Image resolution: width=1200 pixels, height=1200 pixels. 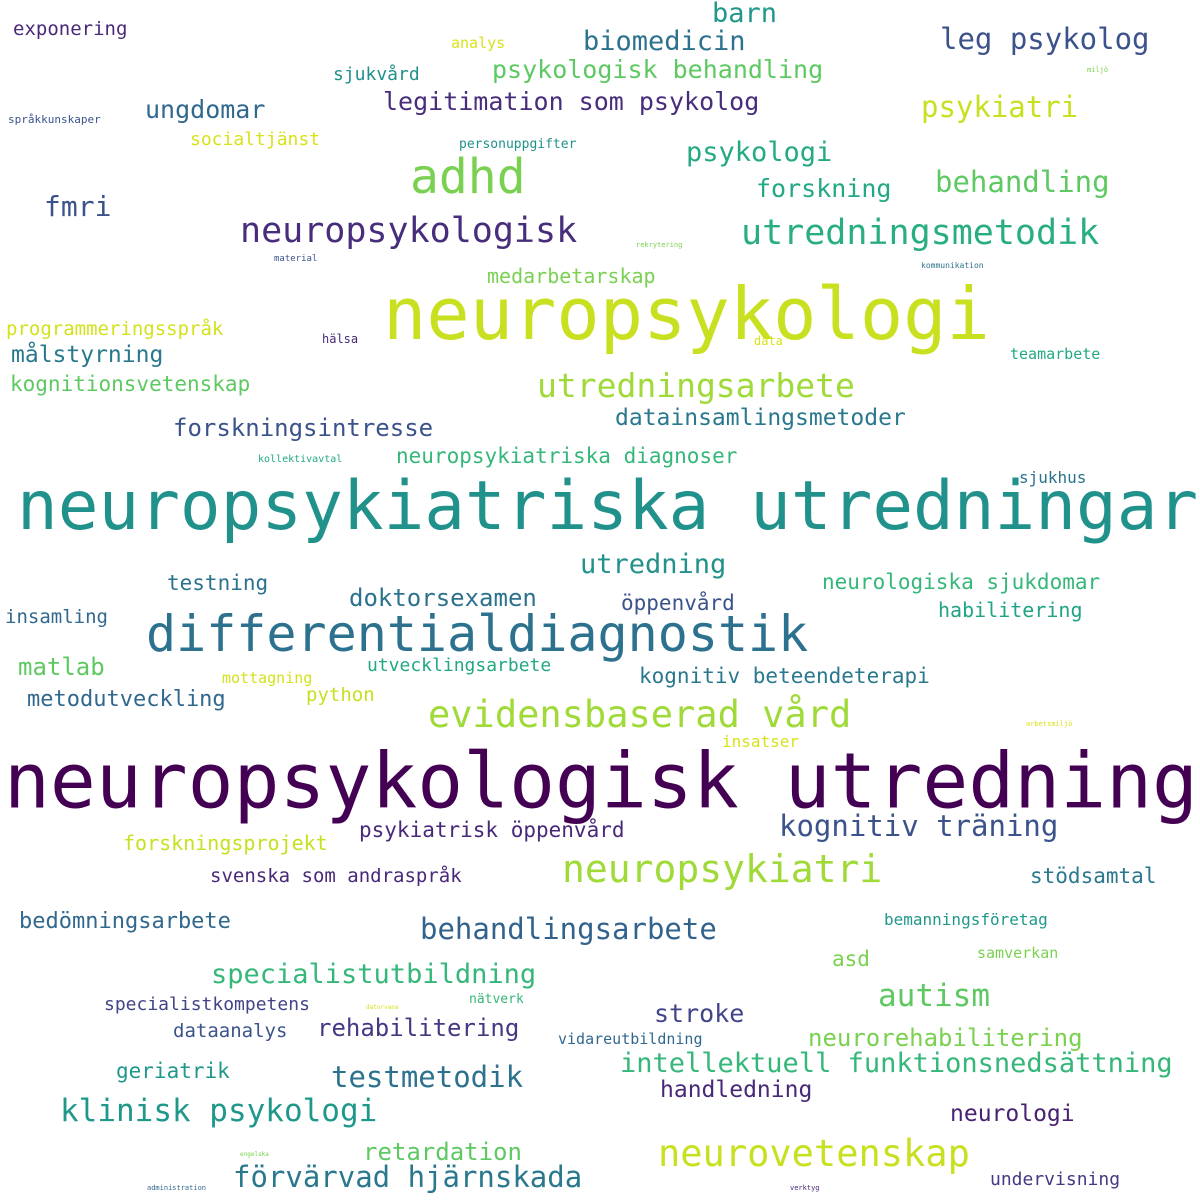 I want to click on word: metodutveckling, so click(x=126, y=699).